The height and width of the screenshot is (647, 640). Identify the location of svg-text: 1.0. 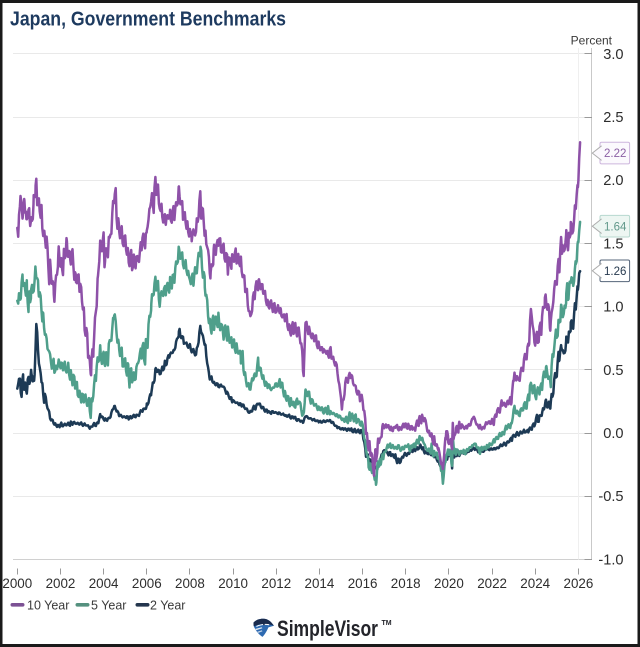
(613, 308).